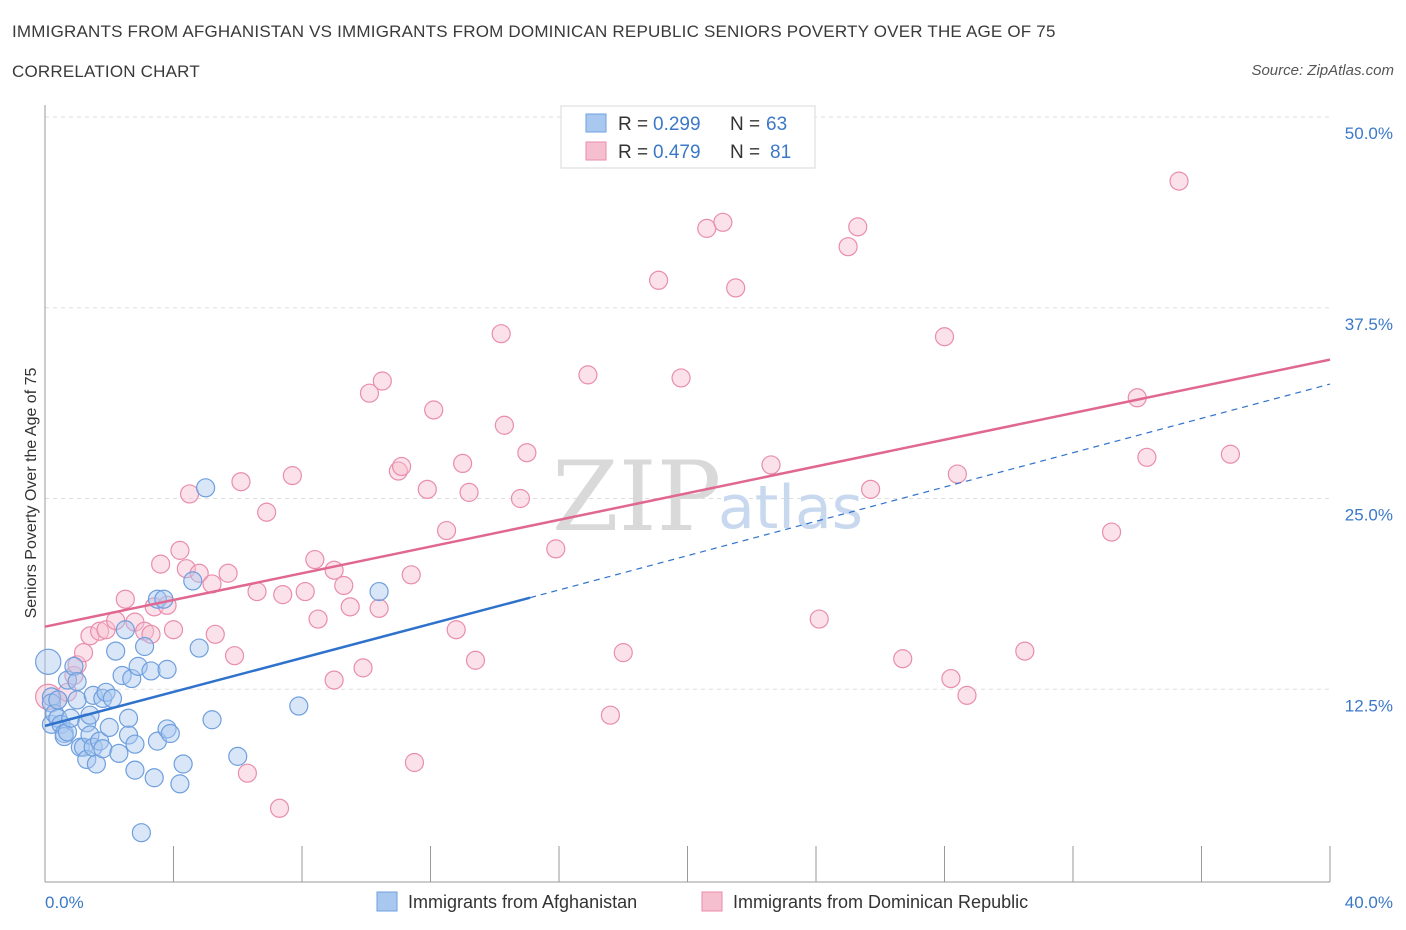  I want to click on legend-label-dominican-republic: Immigrants from Dominican Republic, so click(880, 902).